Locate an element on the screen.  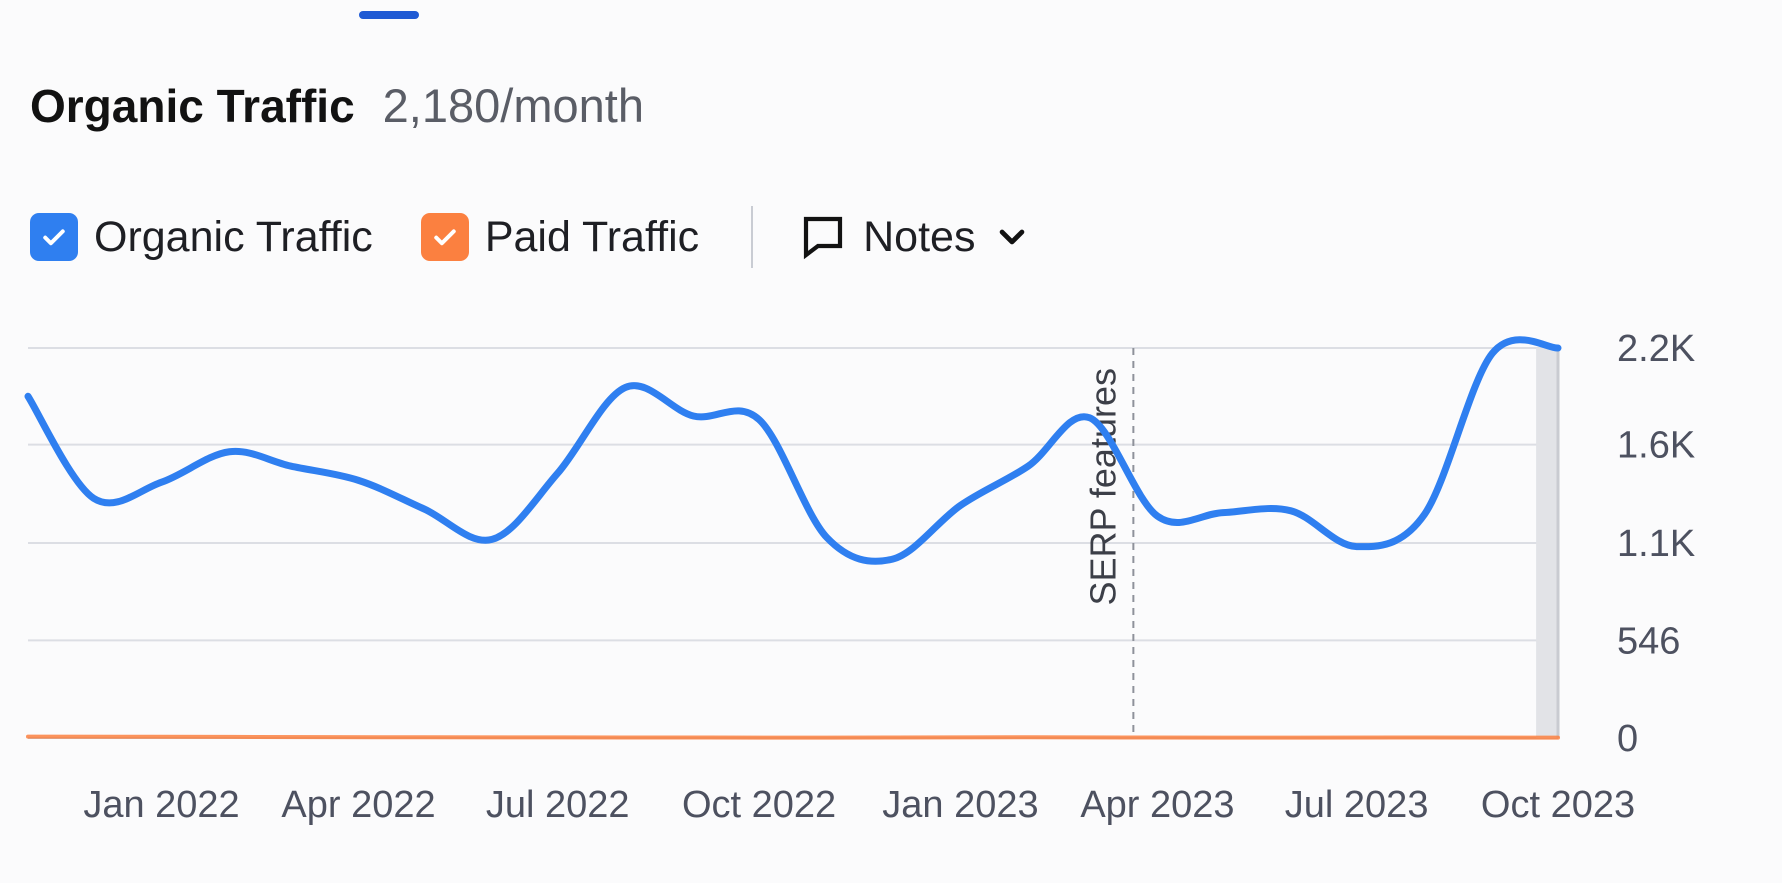
chart-annotations: SERP features is located at coordinates (1108, 543).